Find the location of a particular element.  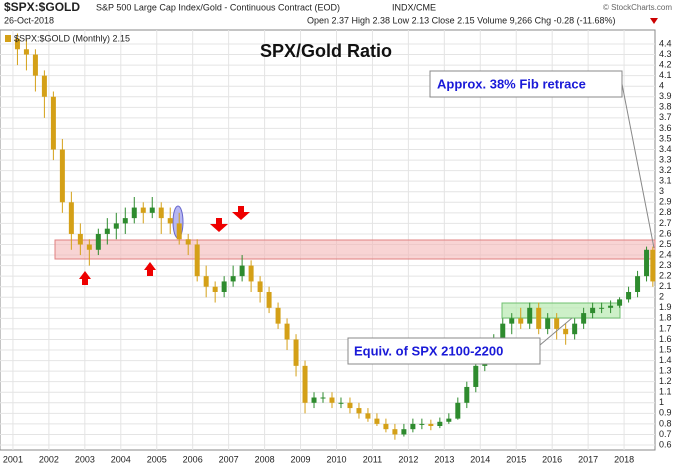

annotation: Equiv. of SPX 2100-2200 is located at coordinates (428, 350).